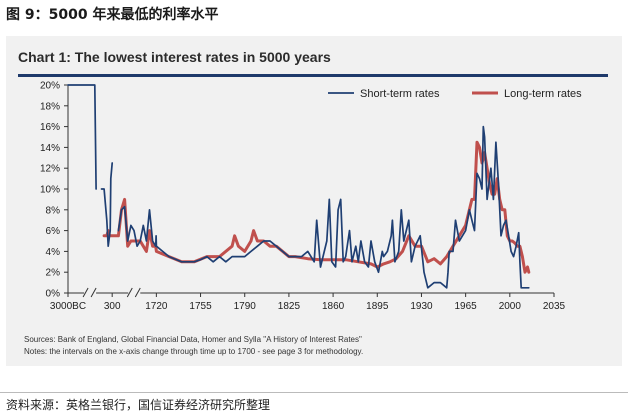 This screenshot has height=415, width=628. Describe the element at coordinates (50, 127) in the screenshot. I see `y-tick-label: 16%` at that location.